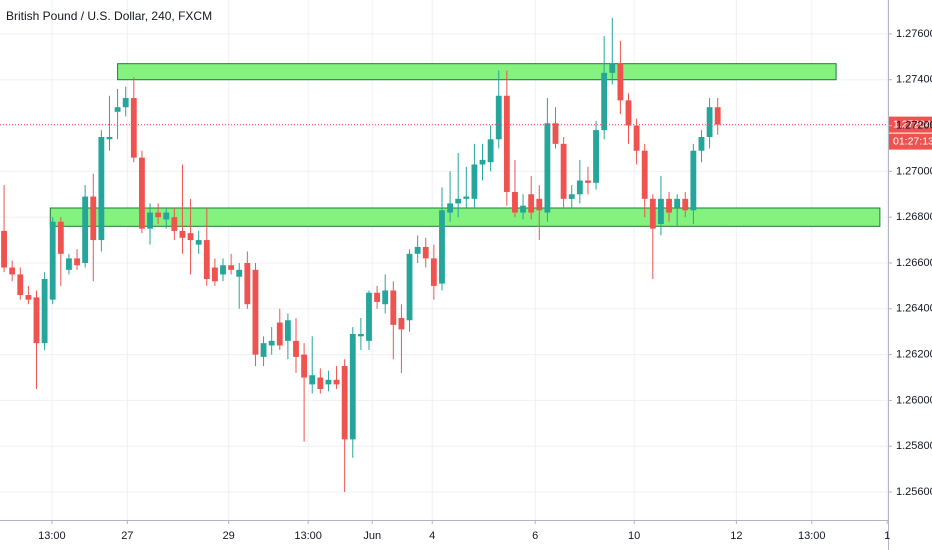 The width and height of the screenshot is (932, 550). I want to click on x-tick-label: 29, so click(229, 536).